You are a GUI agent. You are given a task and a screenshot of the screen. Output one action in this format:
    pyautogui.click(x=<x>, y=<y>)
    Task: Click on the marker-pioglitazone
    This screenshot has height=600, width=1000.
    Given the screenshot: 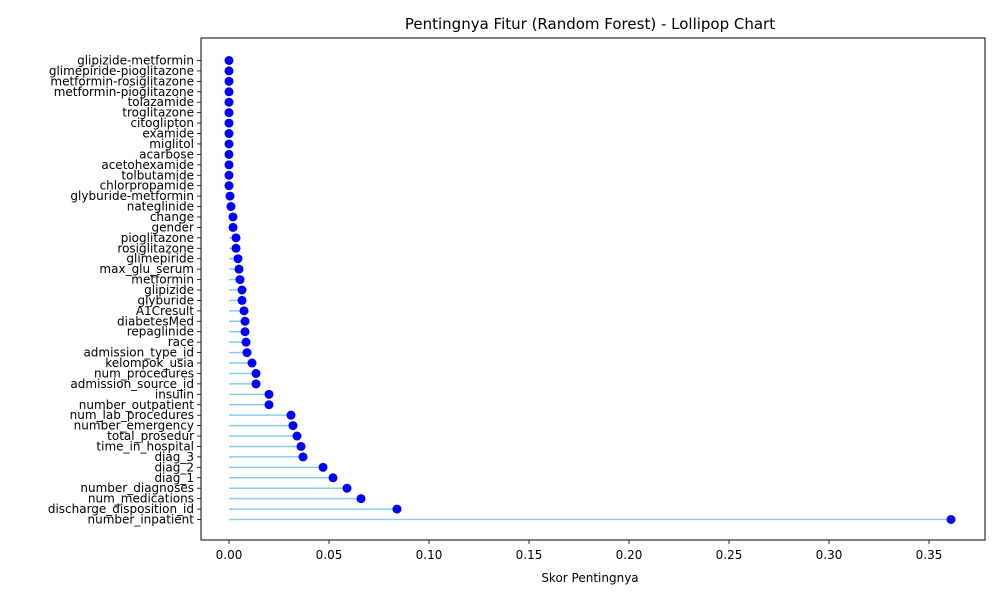 What is the action you would take?
    pyautogui.click(x=236, y=238)
    